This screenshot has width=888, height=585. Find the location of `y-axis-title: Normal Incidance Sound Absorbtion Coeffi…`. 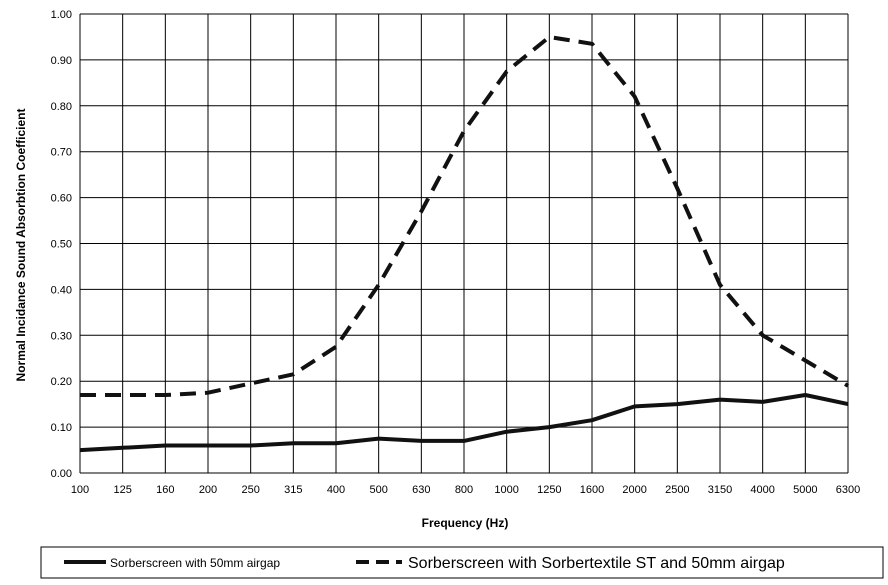

y-axis-title: Normal Incidance Sound Absorbtion Coeffi… is located at coordinates (21, 245).